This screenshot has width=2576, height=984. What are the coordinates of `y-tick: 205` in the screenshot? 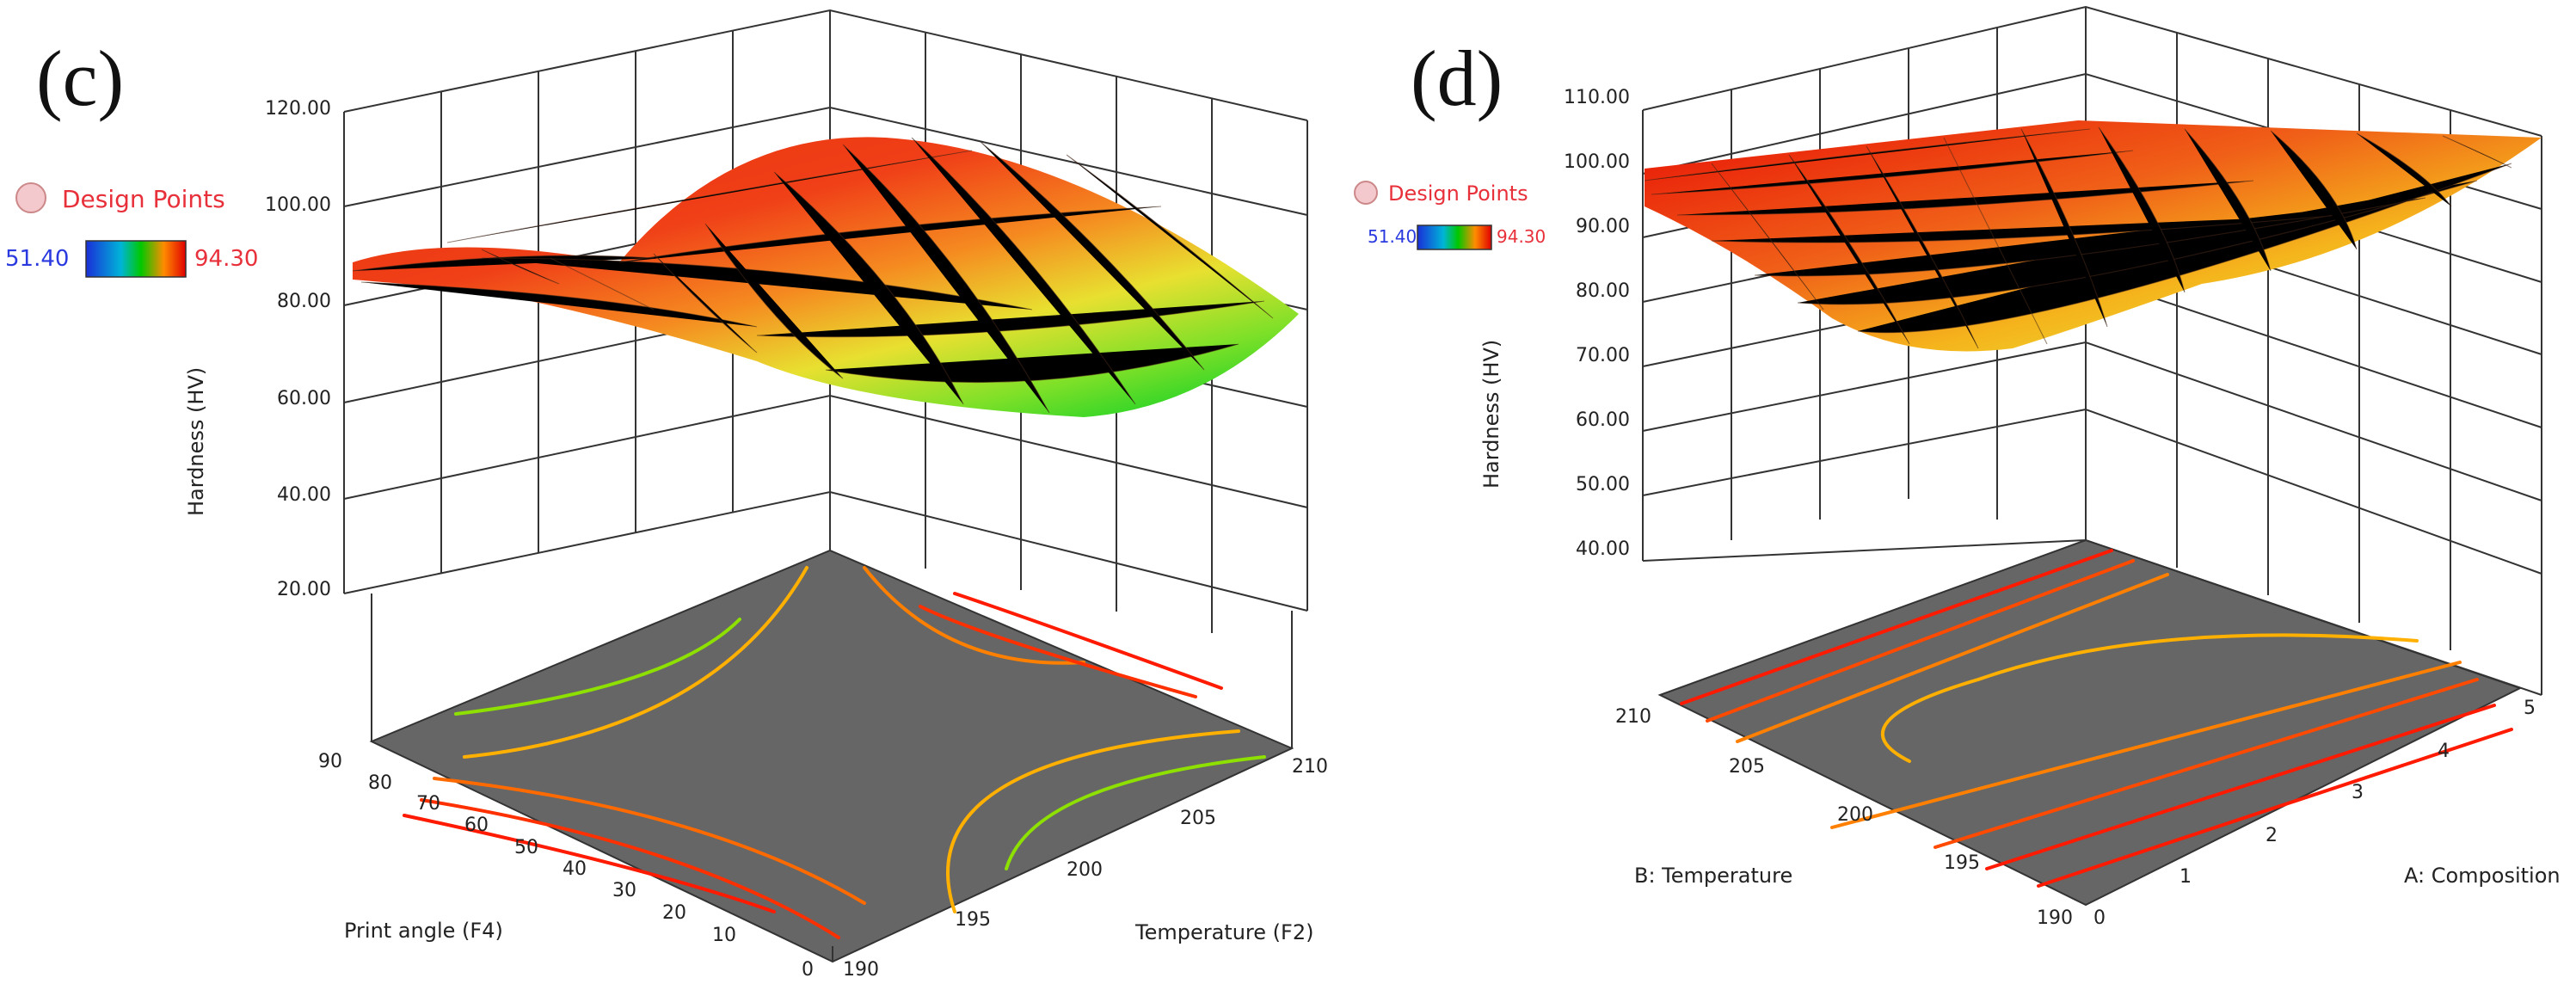 It's located at (1198, 818).